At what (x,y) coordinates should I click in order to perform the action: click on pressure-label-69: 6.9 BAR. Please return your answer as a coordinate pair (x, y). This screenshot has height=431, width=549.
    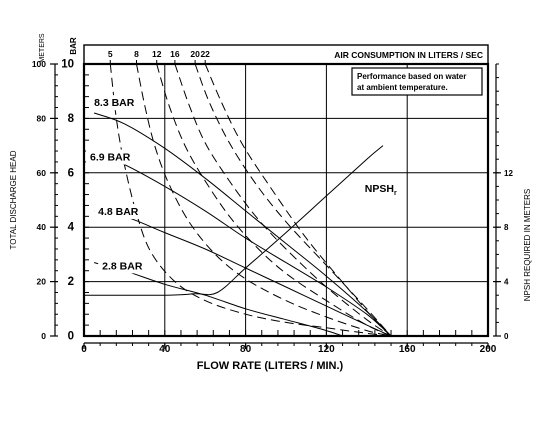
    Looking at the image, I should click on (110, 158).